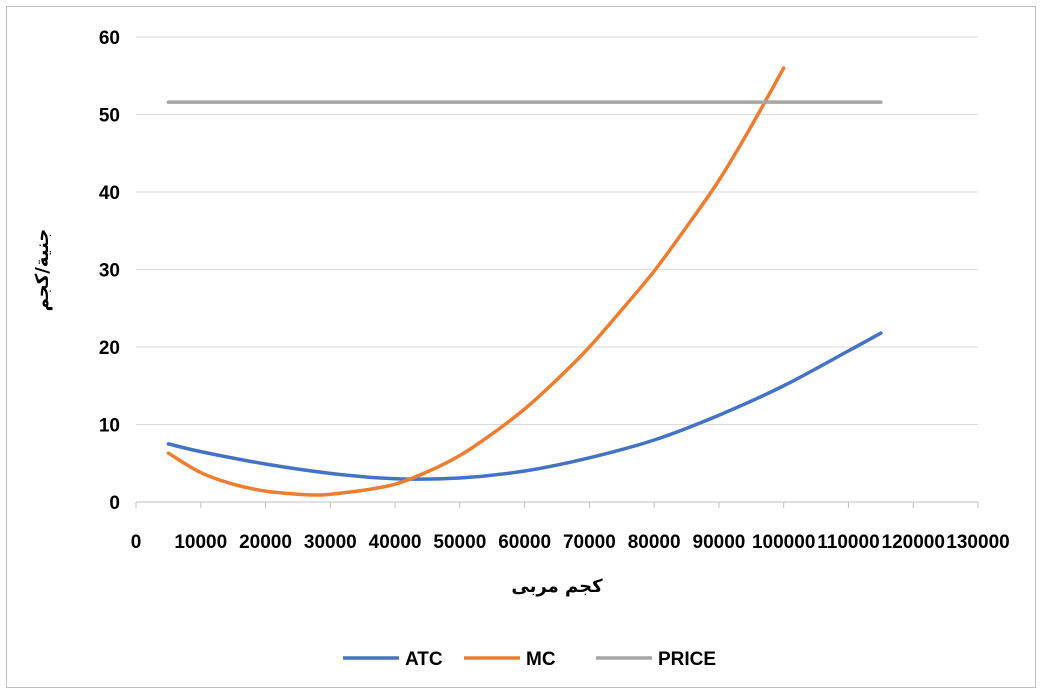  I want to click on y-tick-label-10: 10, so click(109, 426).